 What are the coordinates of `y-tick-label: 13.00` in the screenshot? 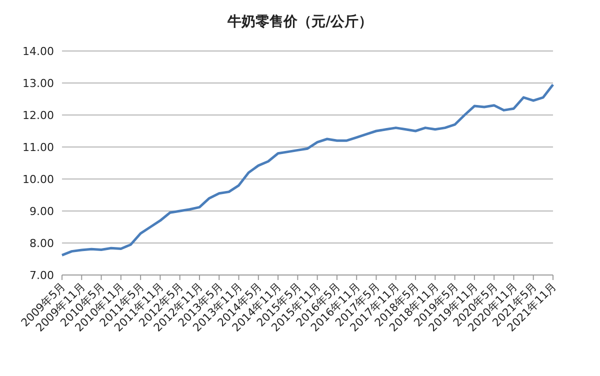 It's located at (38, 83).